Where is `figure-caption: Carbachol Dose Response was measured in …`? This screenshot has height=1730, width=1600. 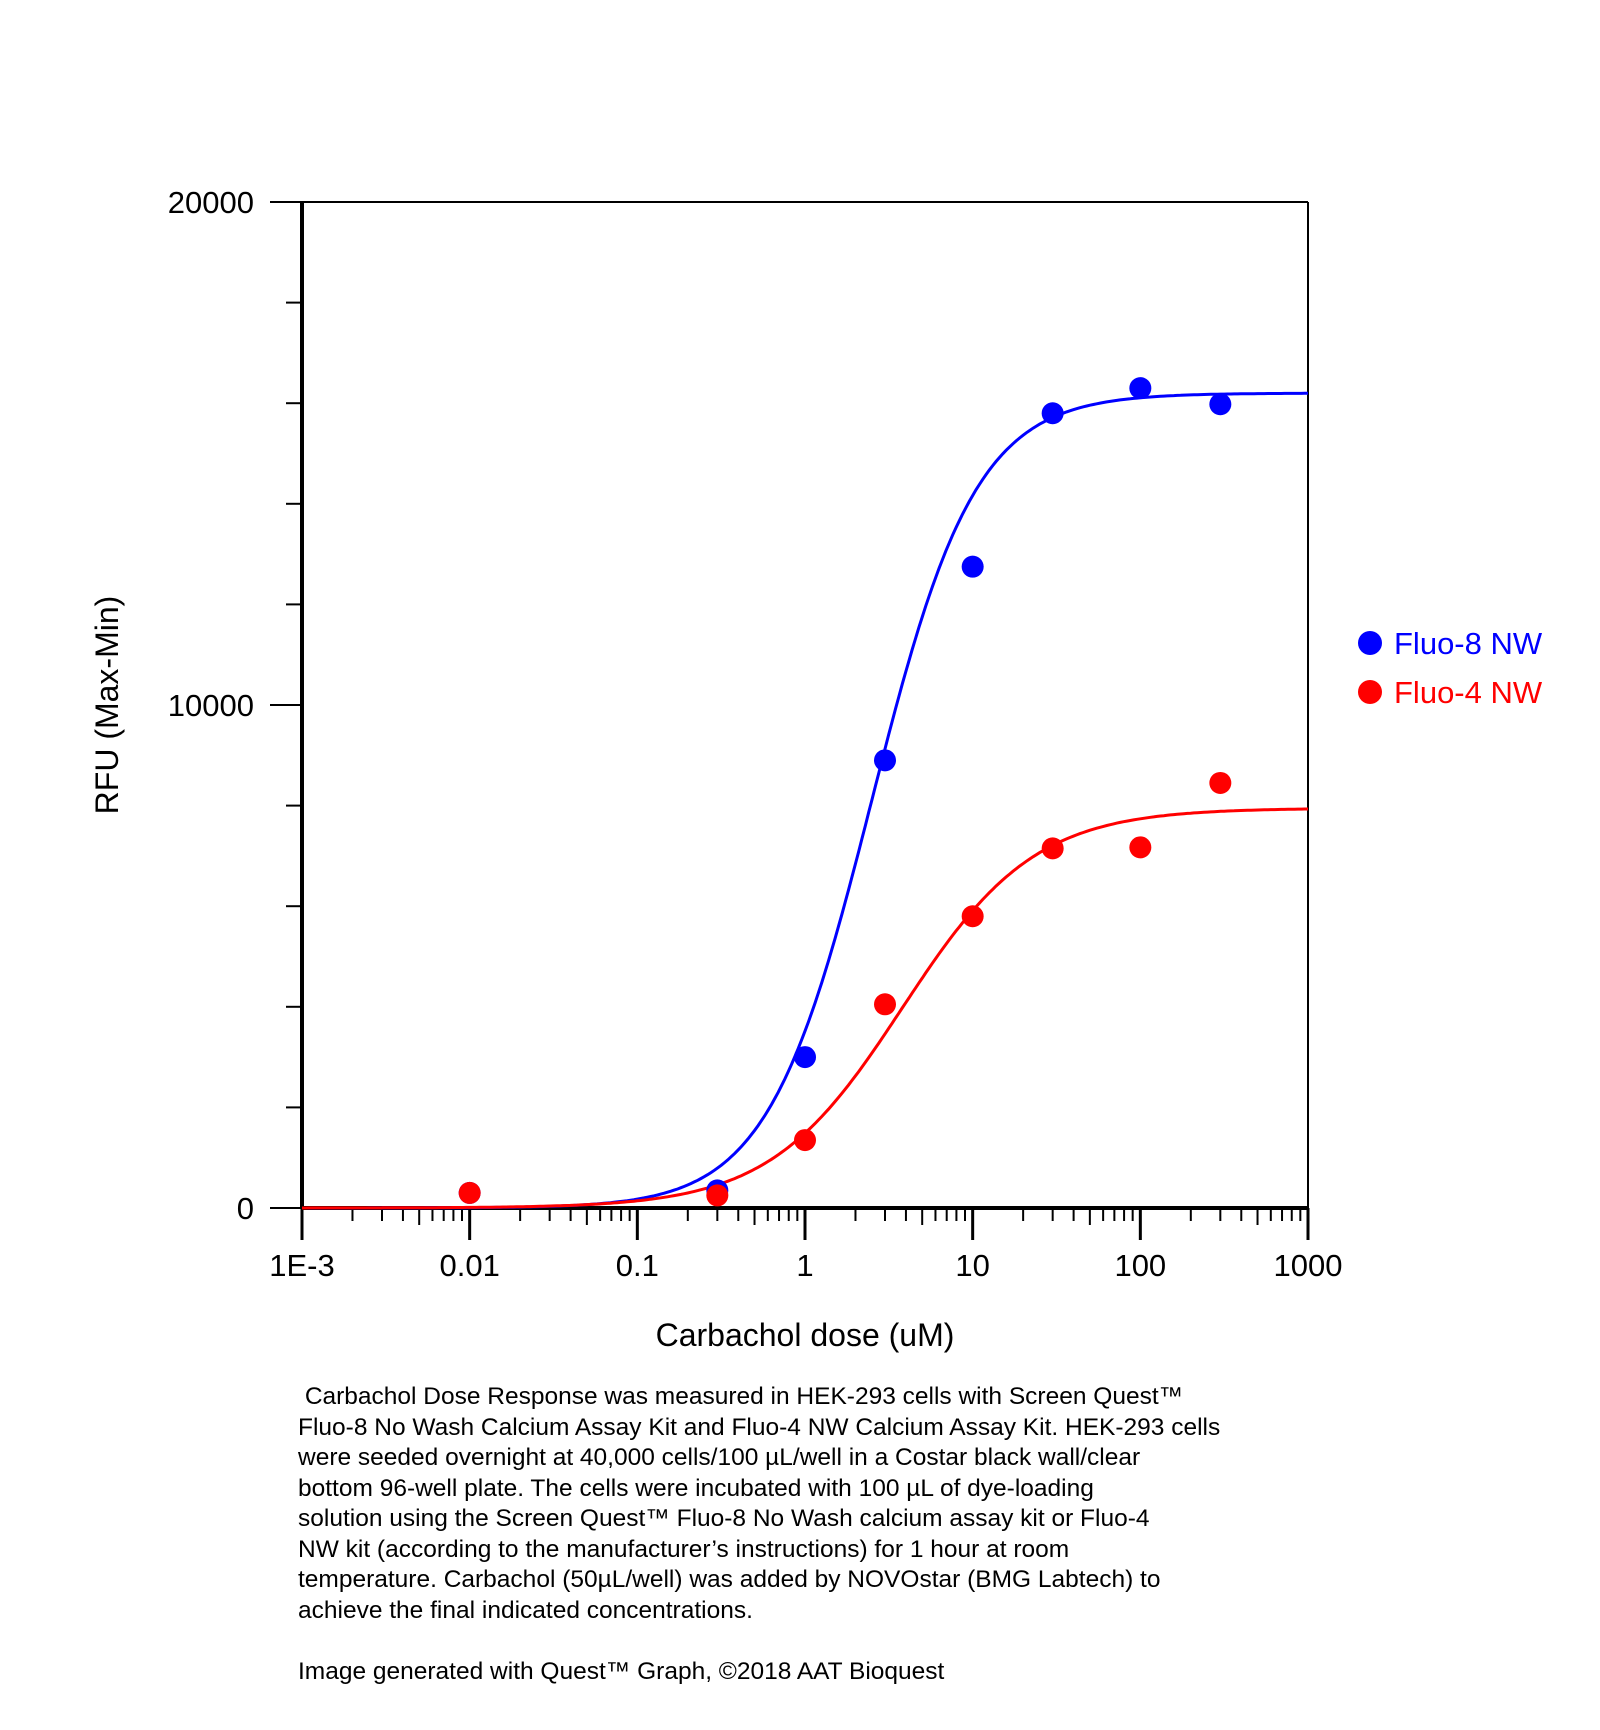 figure-caption: Carbachol Dose Response was measured in … is located at coordinates (759, 1503).